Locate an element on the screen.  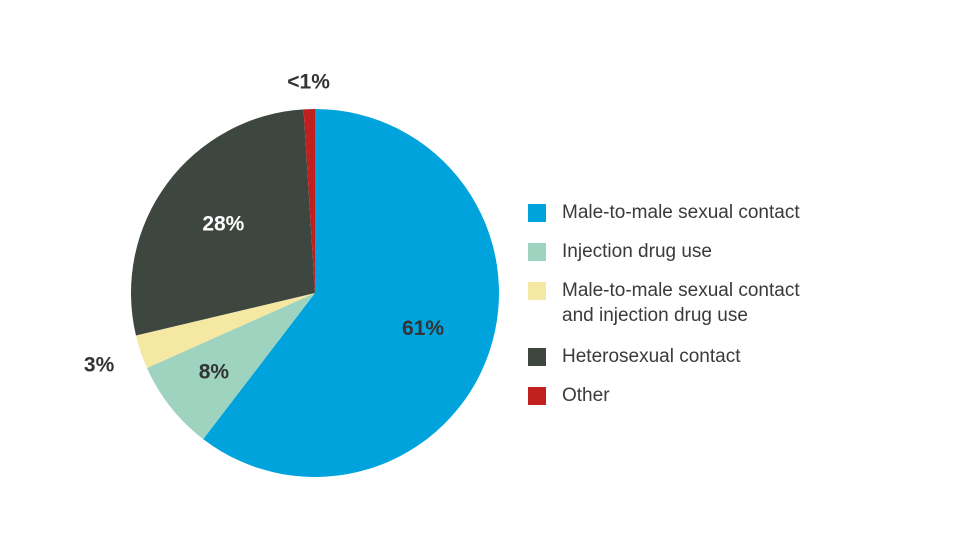
legend-item-other: Other is located at coordinates (698, 395).